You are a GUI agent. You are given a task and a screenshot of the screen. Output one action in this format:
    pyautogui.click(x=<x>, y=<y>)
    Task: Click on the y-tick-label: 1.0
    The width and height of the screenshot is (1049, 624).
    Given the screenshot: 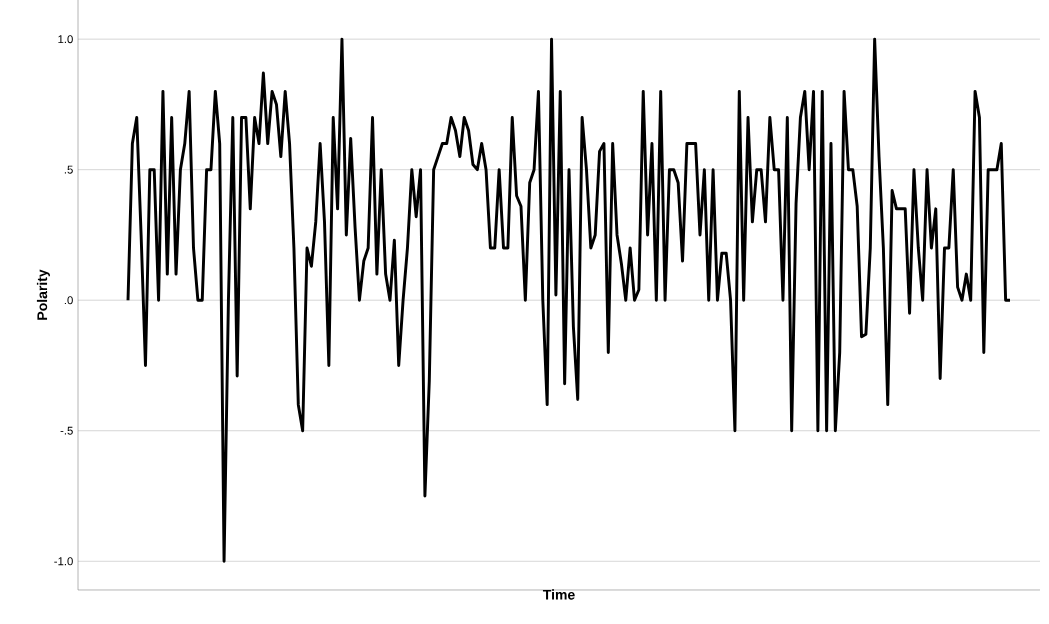 What is the action you would take?
    pyautogui.click(x=65, y=39)
    